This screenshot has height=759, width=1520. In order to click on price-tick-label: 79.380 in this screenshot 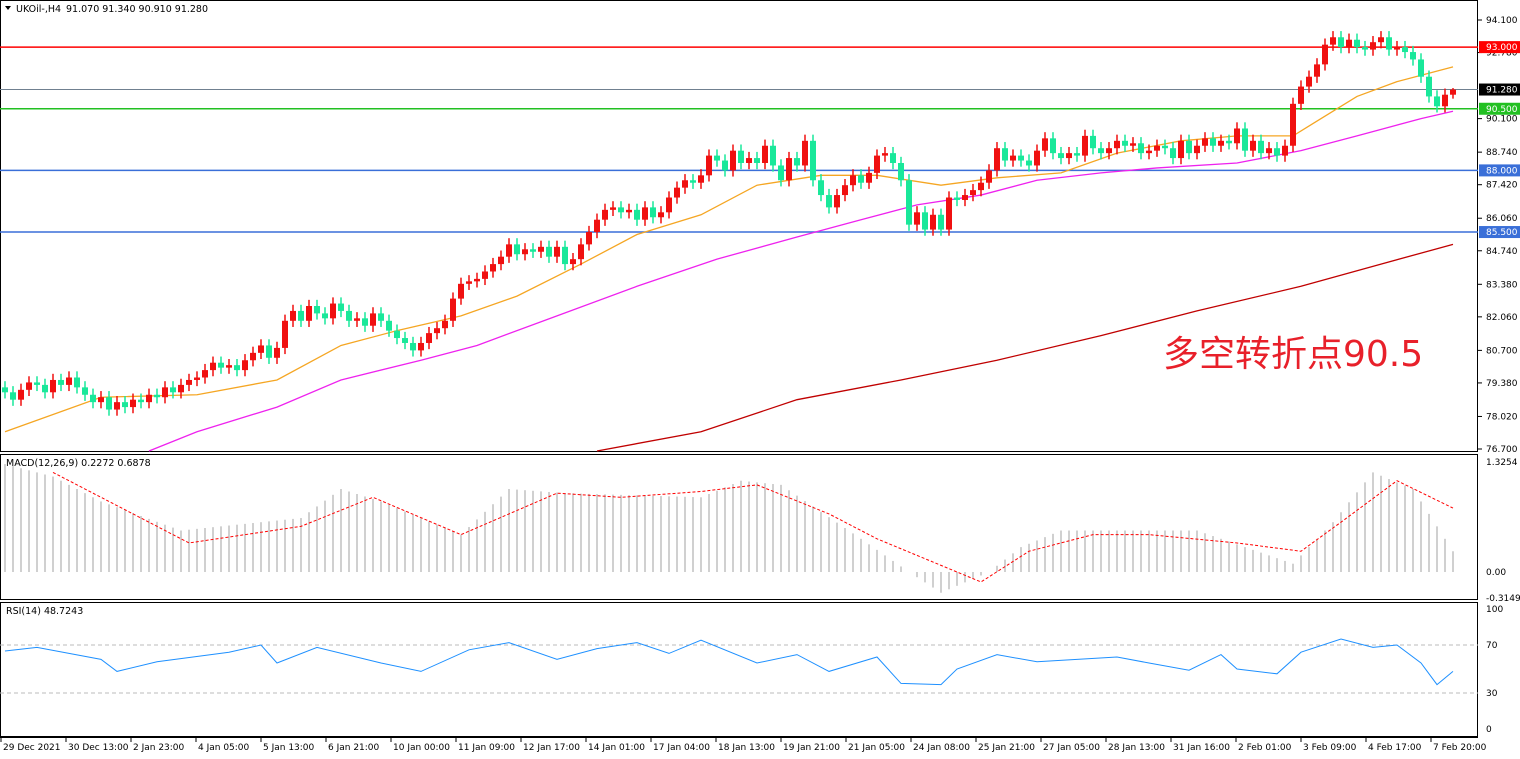, I will do `click(1502, 384)`.